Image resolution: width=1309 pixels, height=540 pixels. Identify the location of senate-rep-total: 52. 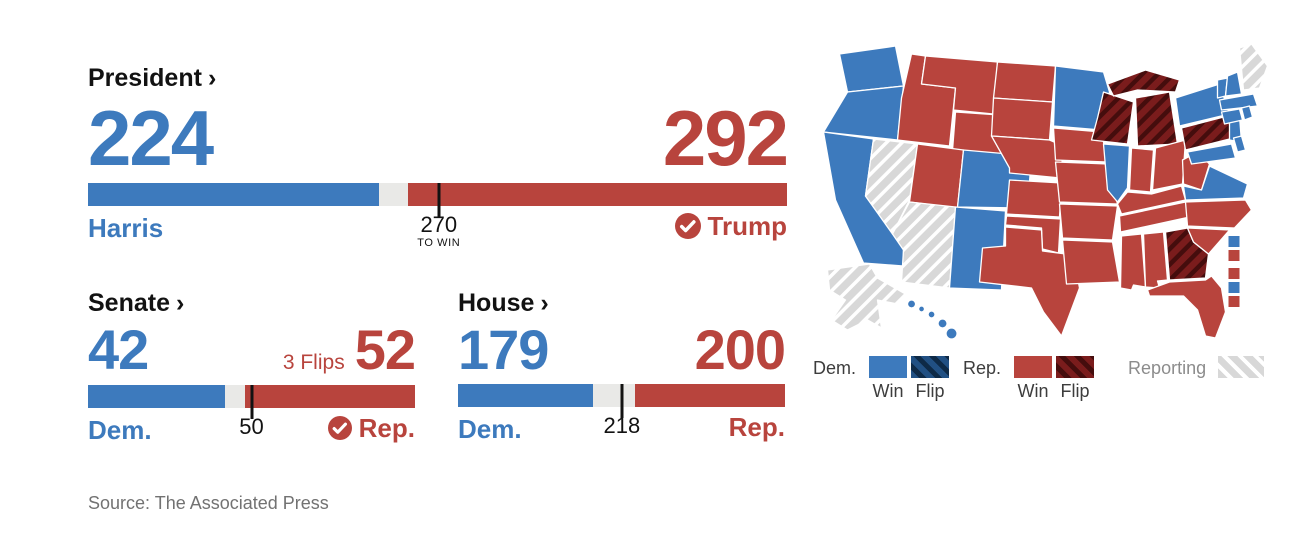
(385, 349).